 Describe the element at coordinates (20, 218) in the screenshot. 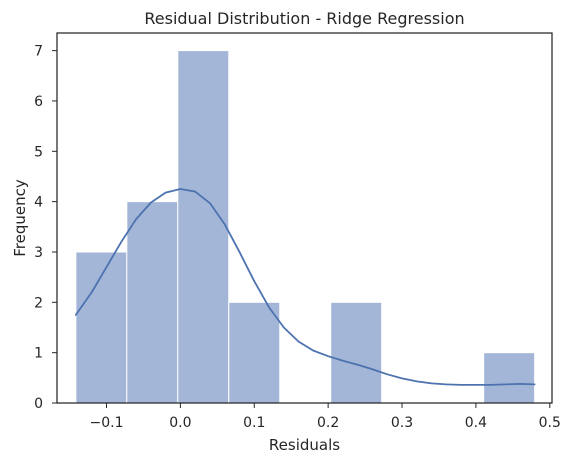

I see `y-axis-label: Frequency` at that location.